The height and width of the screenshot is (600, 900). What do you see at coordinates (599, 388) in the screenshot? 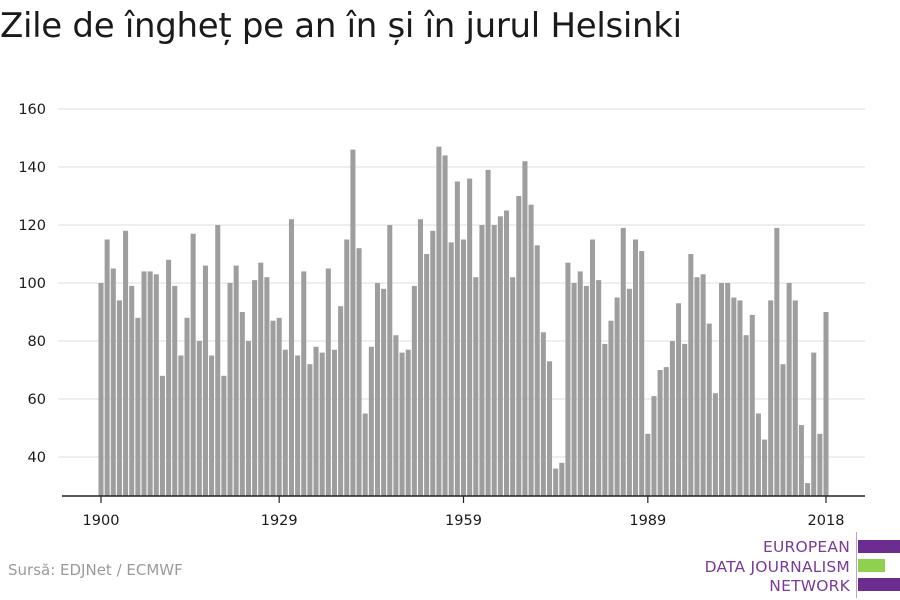
I see `bar-1981` at bounding box center [599, 388].